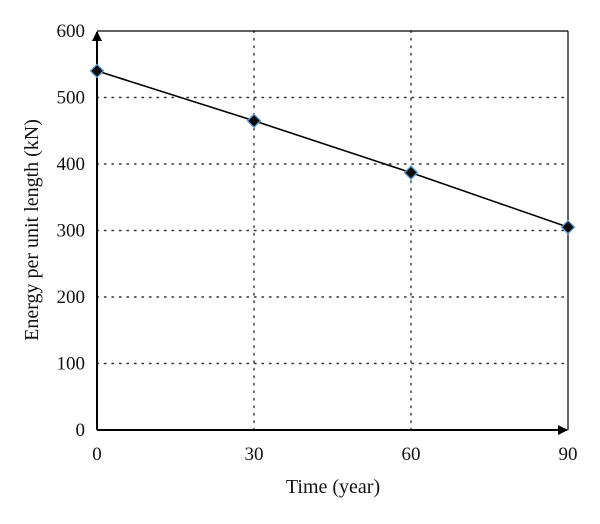  Describe the element at coordinates (71, 297) in the screenshot. I see `y-tick-label-200: 200` at that location.